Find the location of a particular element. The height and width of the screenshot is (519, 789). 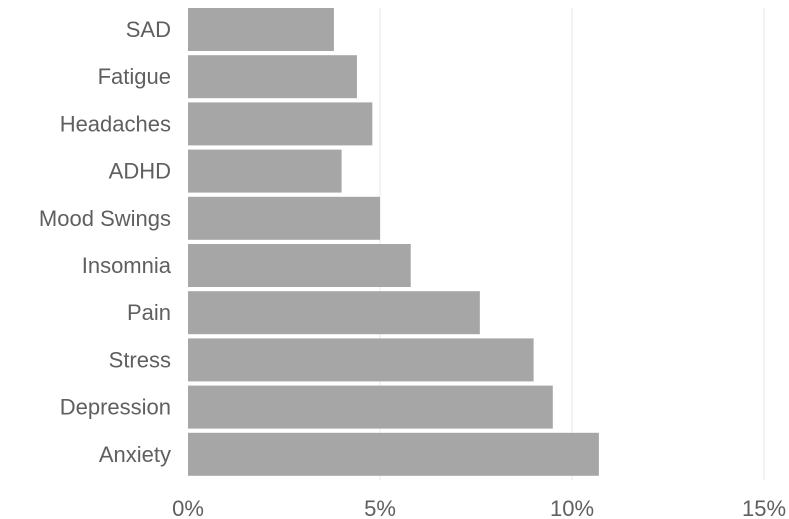

category-label: Insomnia is located at coordinates (127, 265).